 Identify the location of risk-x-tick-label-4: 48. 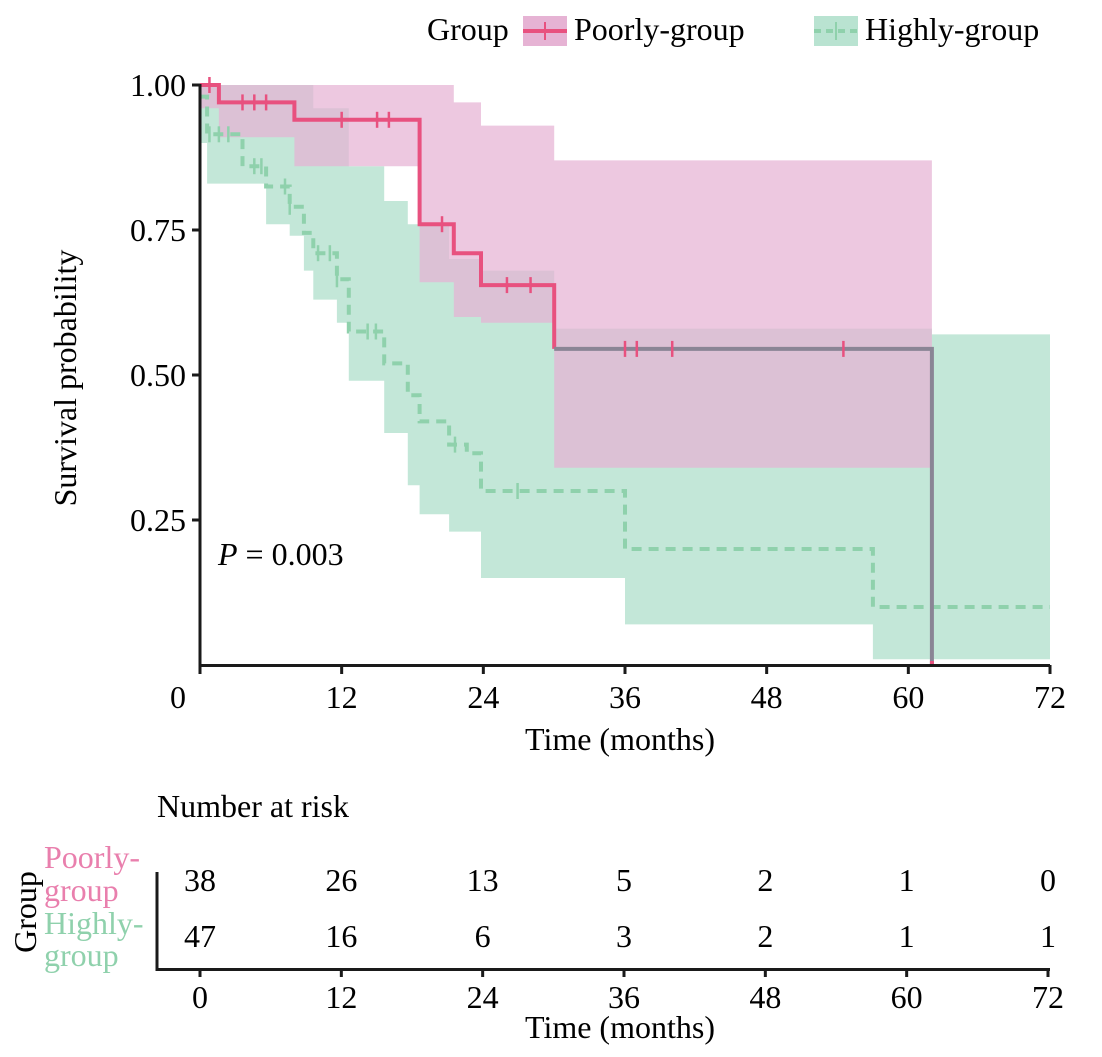
(765, 997).